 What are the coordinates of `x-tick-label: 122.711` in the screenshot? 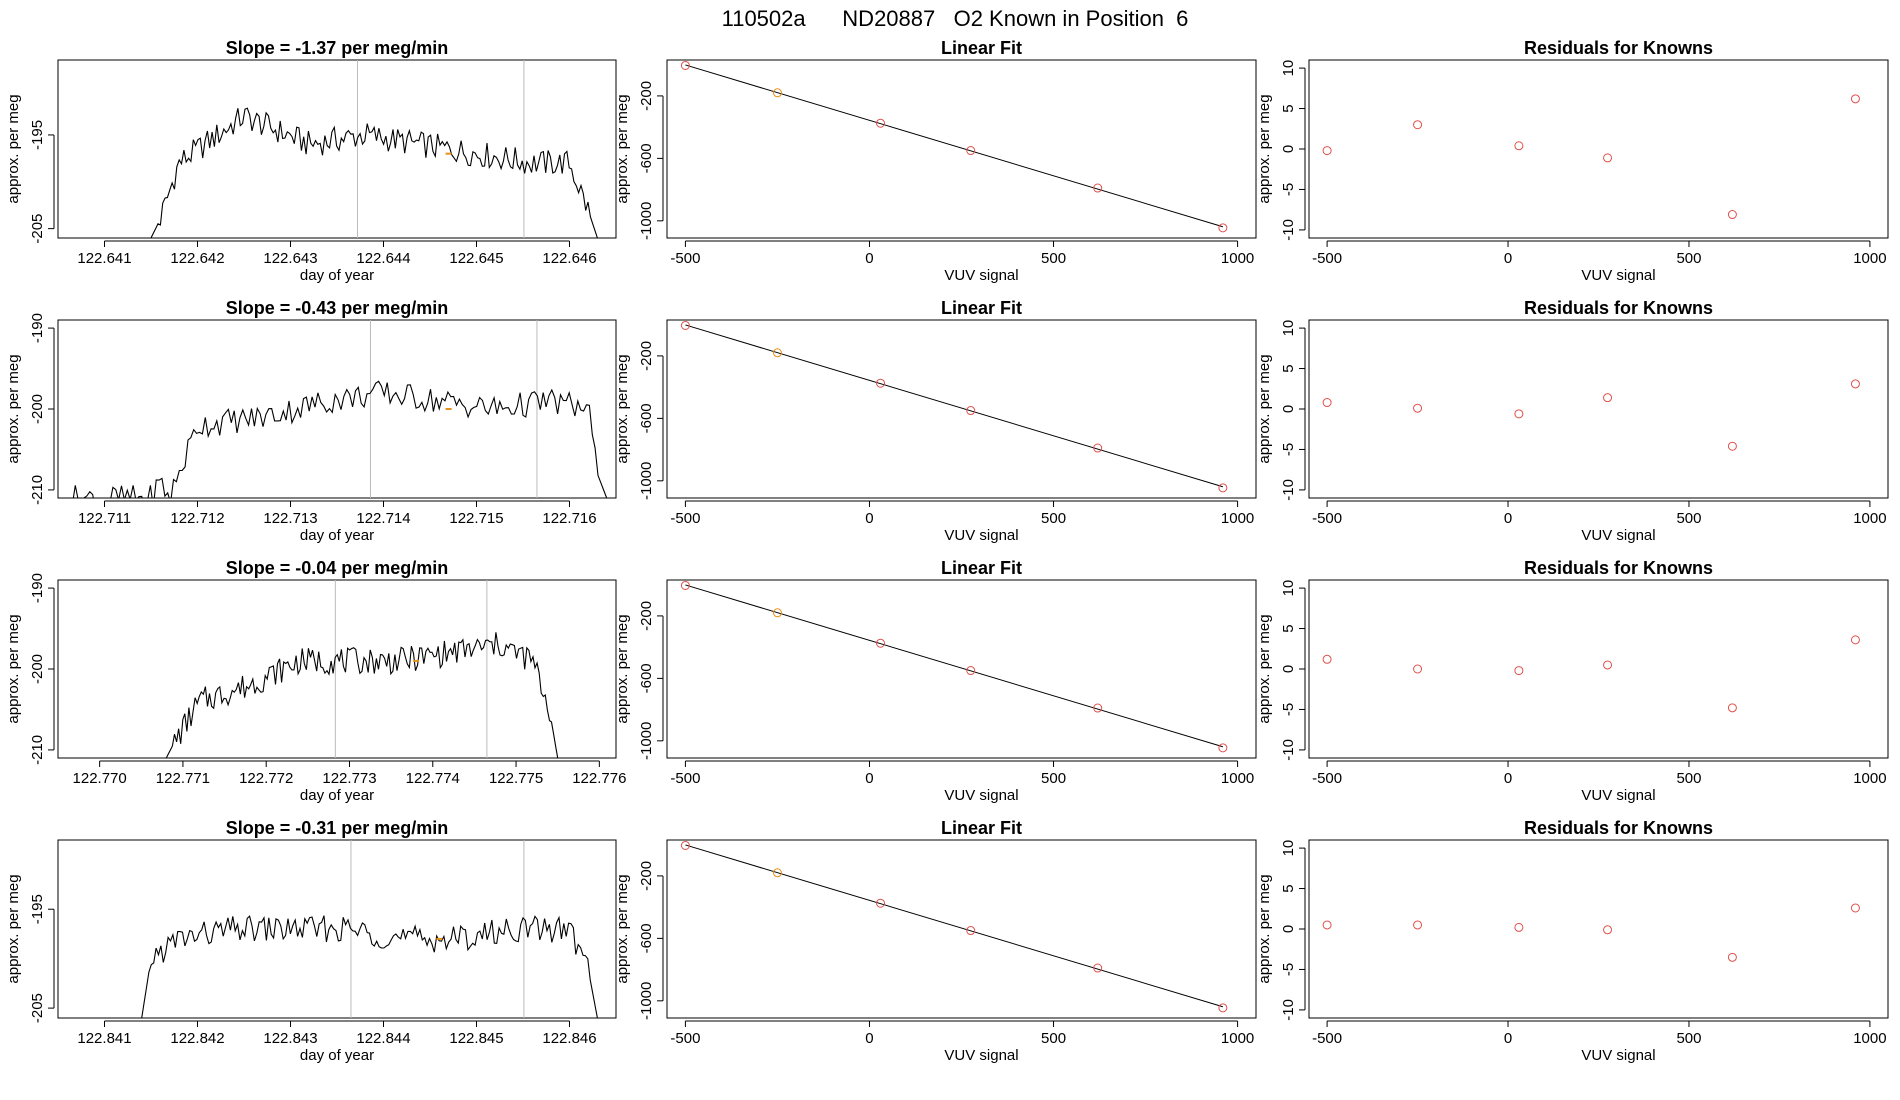 It's located at (104, 518).